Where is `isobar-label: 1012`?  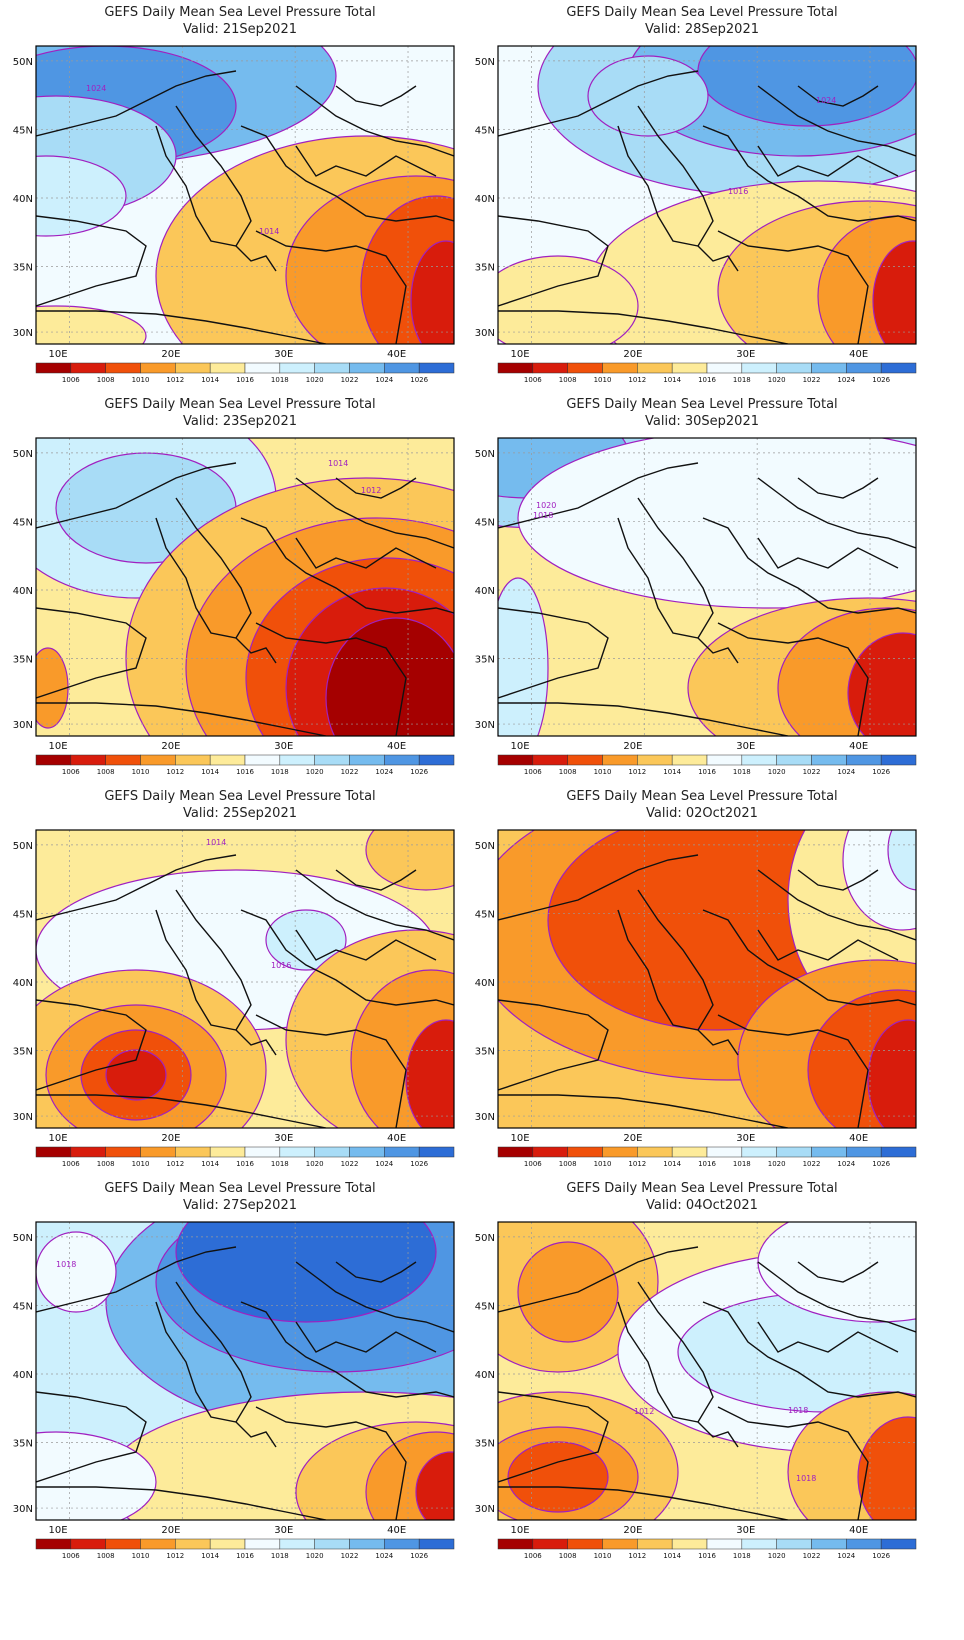 isobar-label: 1012 is located at coordinates (371, 490).